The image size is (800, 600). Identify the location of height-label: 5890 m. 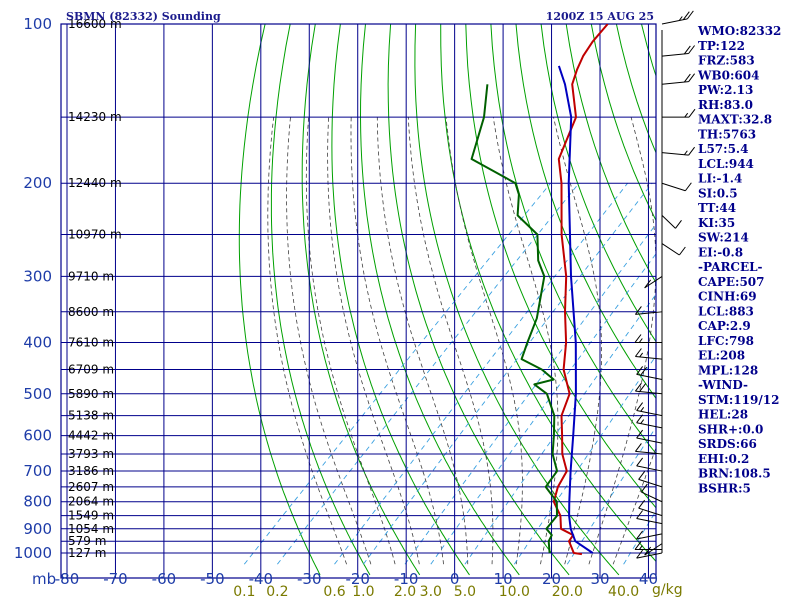
(91, 394).